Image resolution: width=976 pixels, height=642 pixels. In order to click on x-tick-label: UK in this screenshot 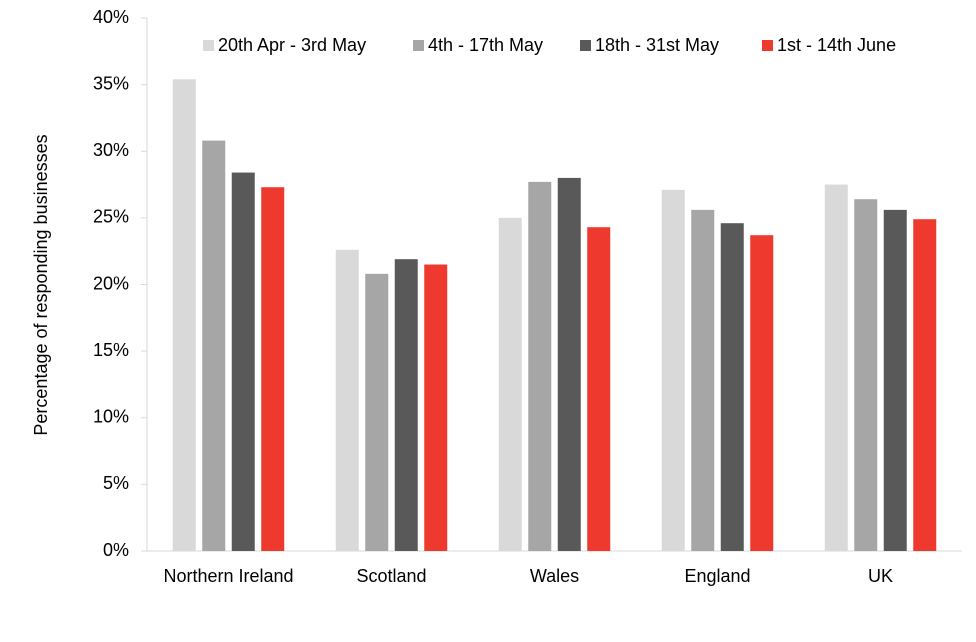, I will do `click(880, 576)`.